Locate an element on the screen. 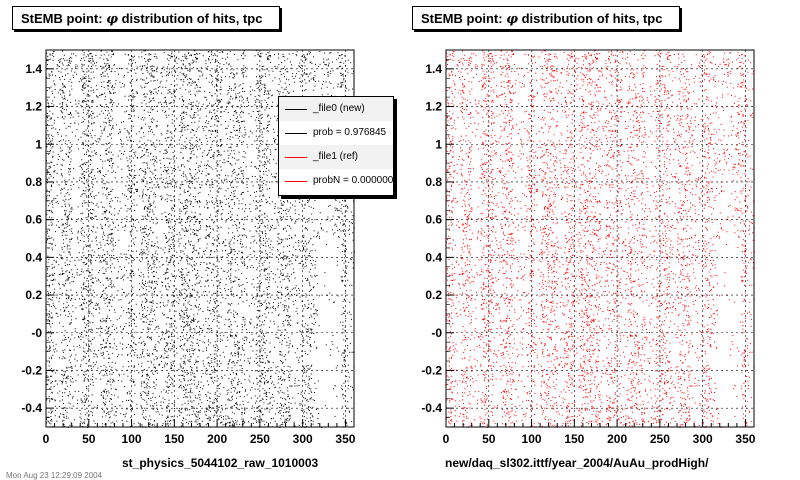 This screenshot has height=480, width=800. legend-label: probN = 0.000000 is located at coordinates (353, 180).